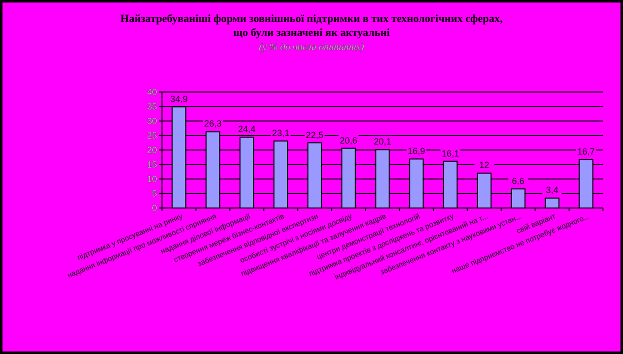 Image resolution: width=623 pixels, height=354 pixels. What do you see at coordinates (586, 151) in the screenshot?
I see `data-label: 16,7` at bounding box center [586, 151].